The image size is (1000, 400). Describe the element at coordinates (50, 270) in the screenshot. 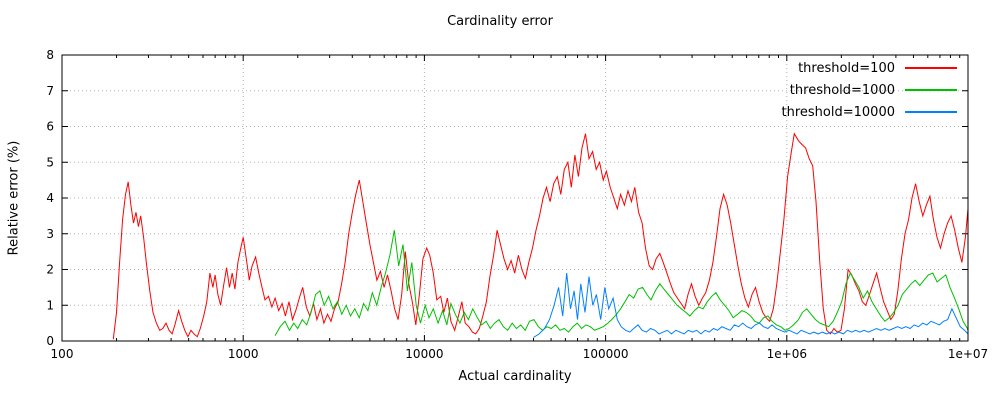

I see `svg-text: 2` at that location.